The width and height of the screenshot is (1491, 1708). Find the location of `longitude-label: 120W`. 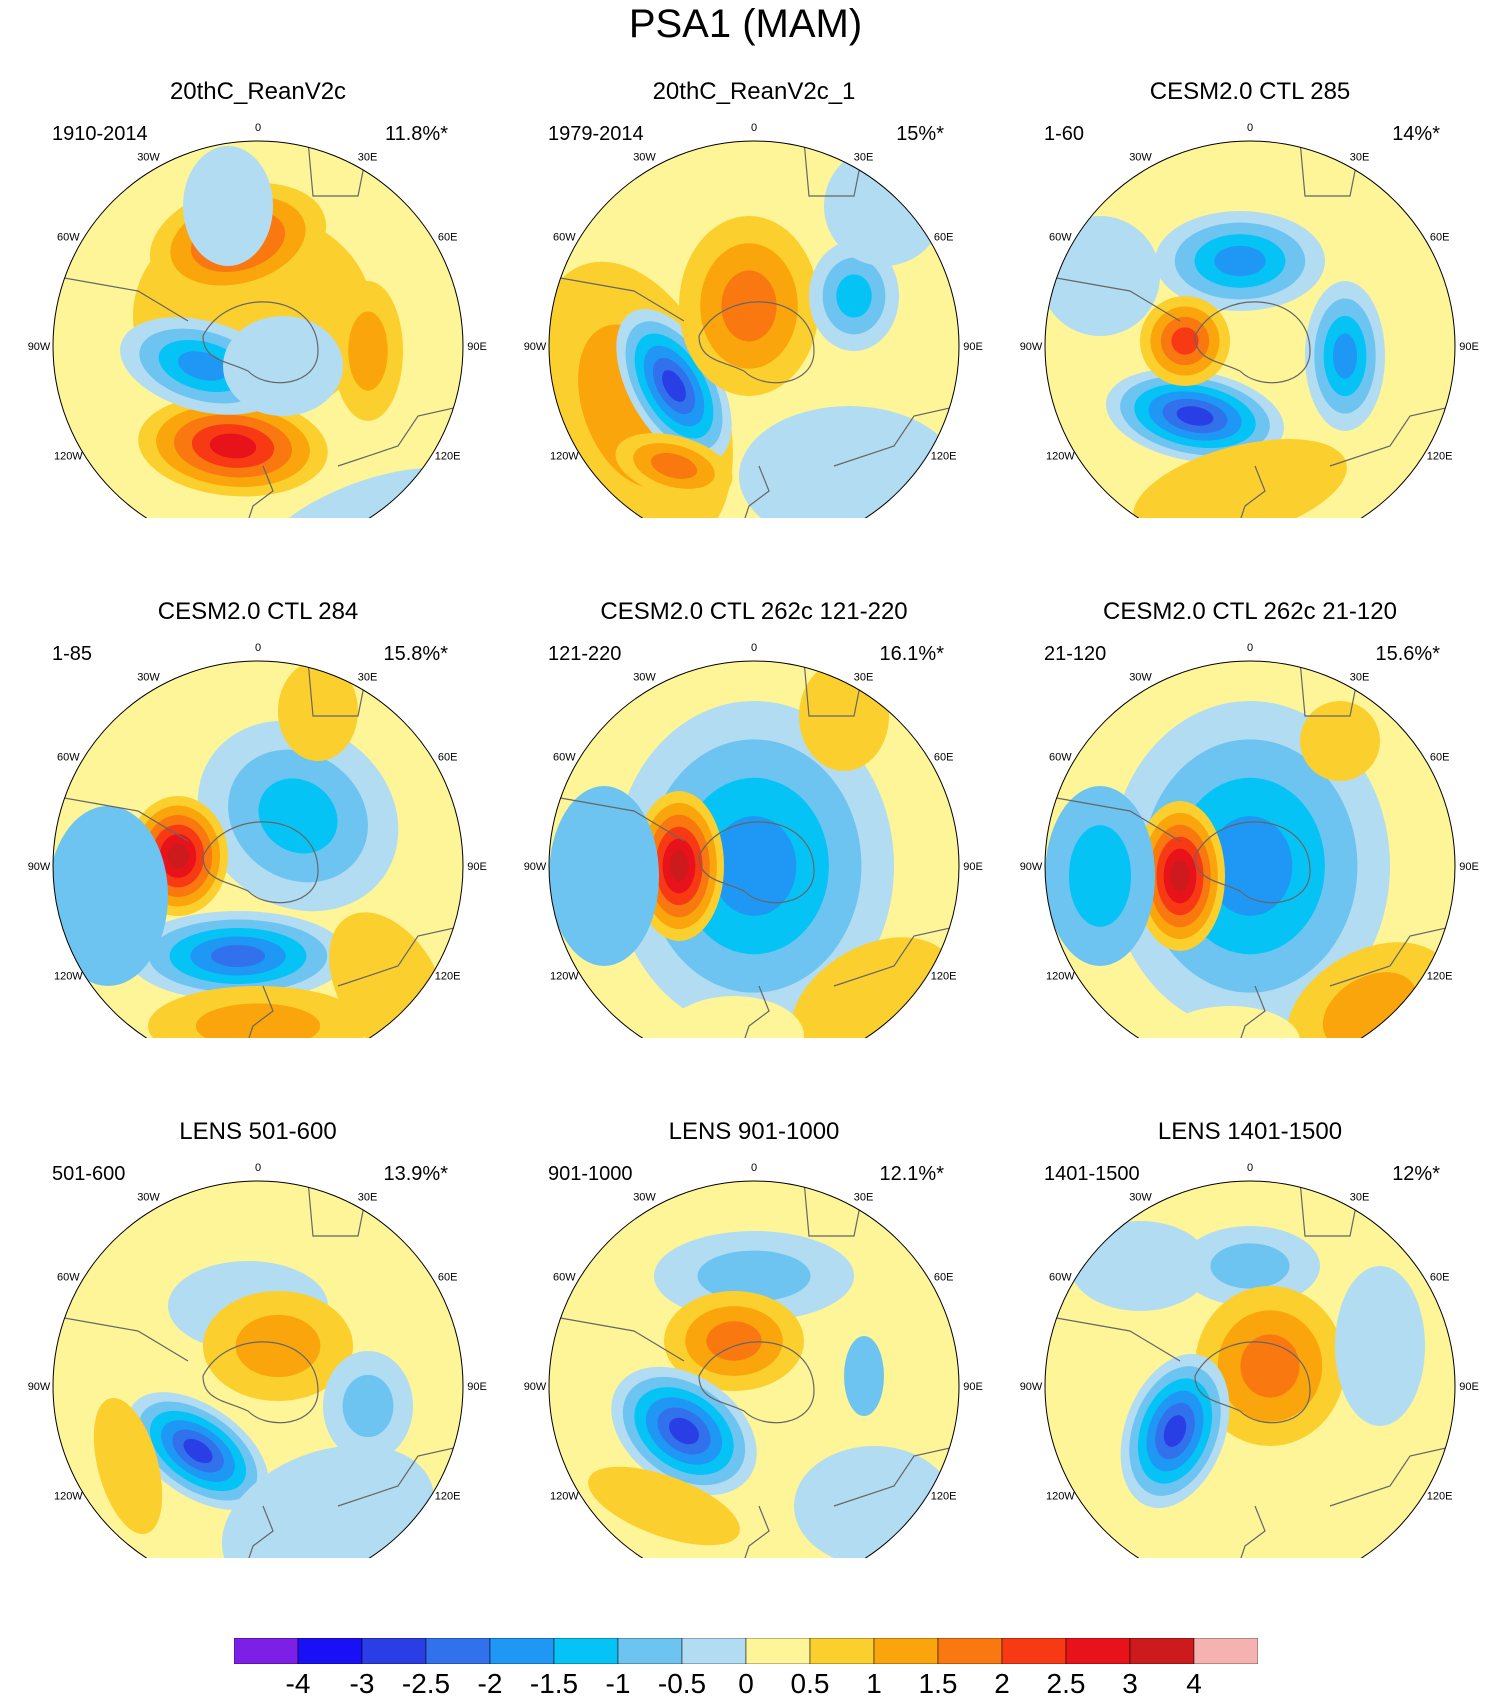

longitude-label: 120W is located at coordinates (564, 977).